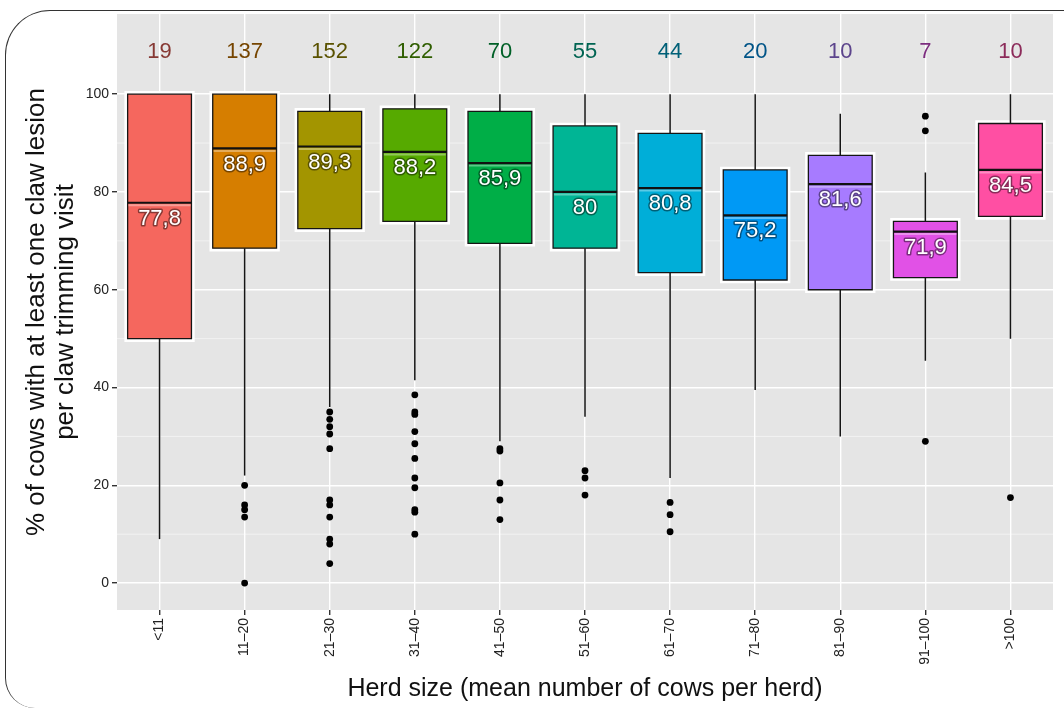 This screenshot has height=708, width=1064. I want to click on annotation: 80, so click(585, 207).